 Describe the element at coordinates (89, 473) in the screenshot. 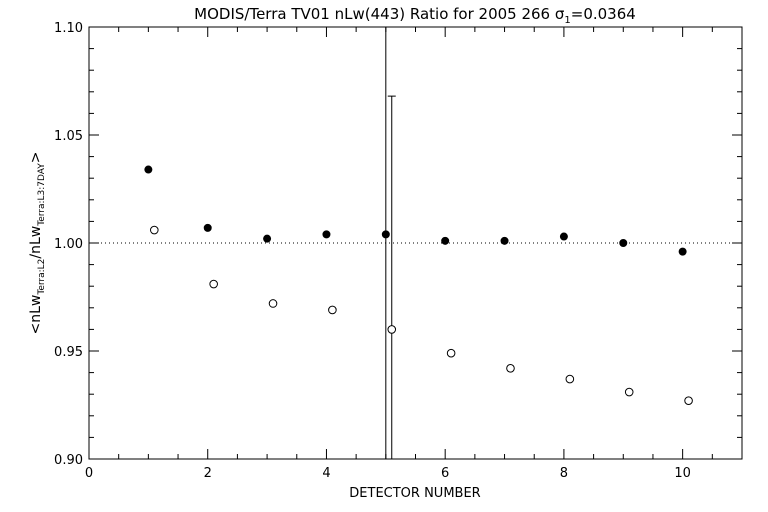

I see `x-tick-label: 0` at that location.